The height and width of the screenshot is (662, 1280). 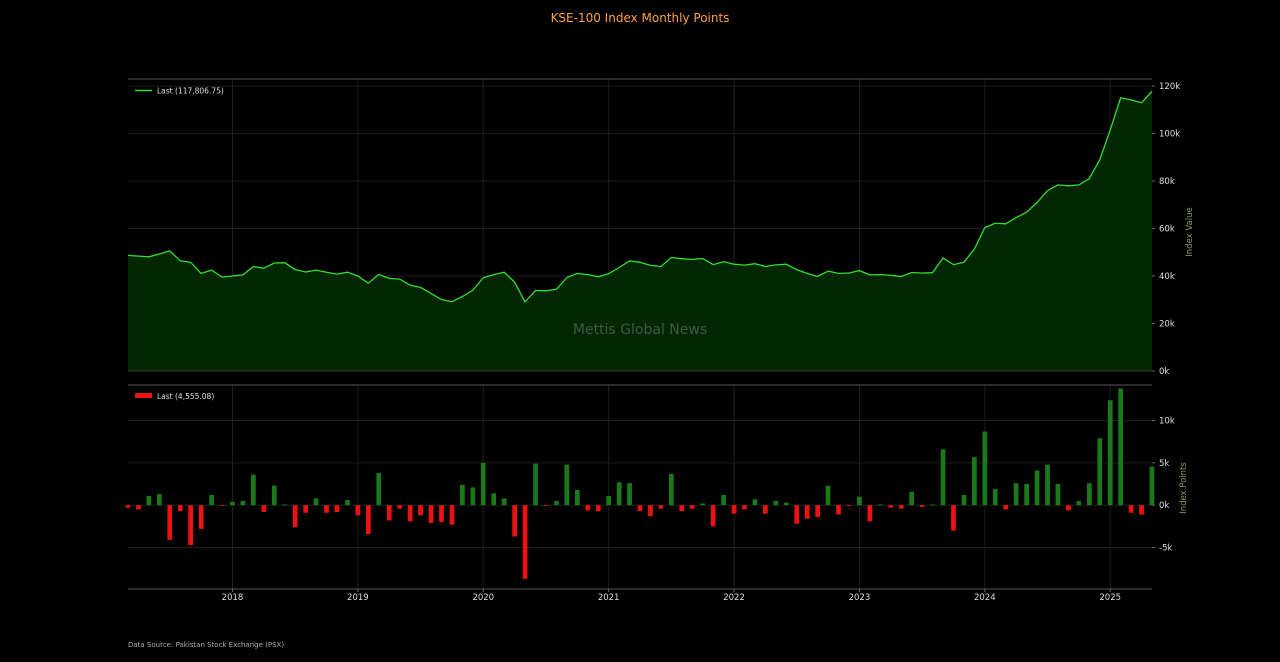 I want to click on top-legend: Last (117,806.75), so click(x=179, y=91).